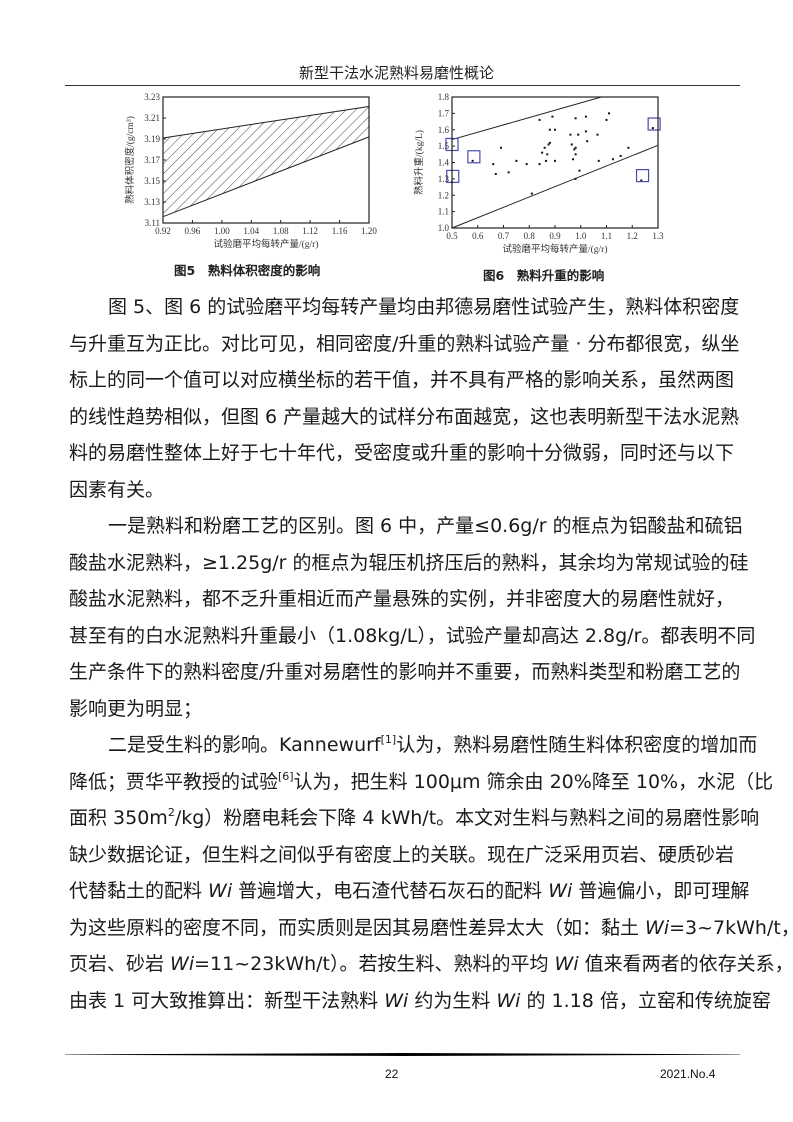 This screenshot has height=1122, width=793. Describe the element at coordinates (174, 781) in the screenshot. I see `text-span: 降低；贾华平教授的试验` at that location.